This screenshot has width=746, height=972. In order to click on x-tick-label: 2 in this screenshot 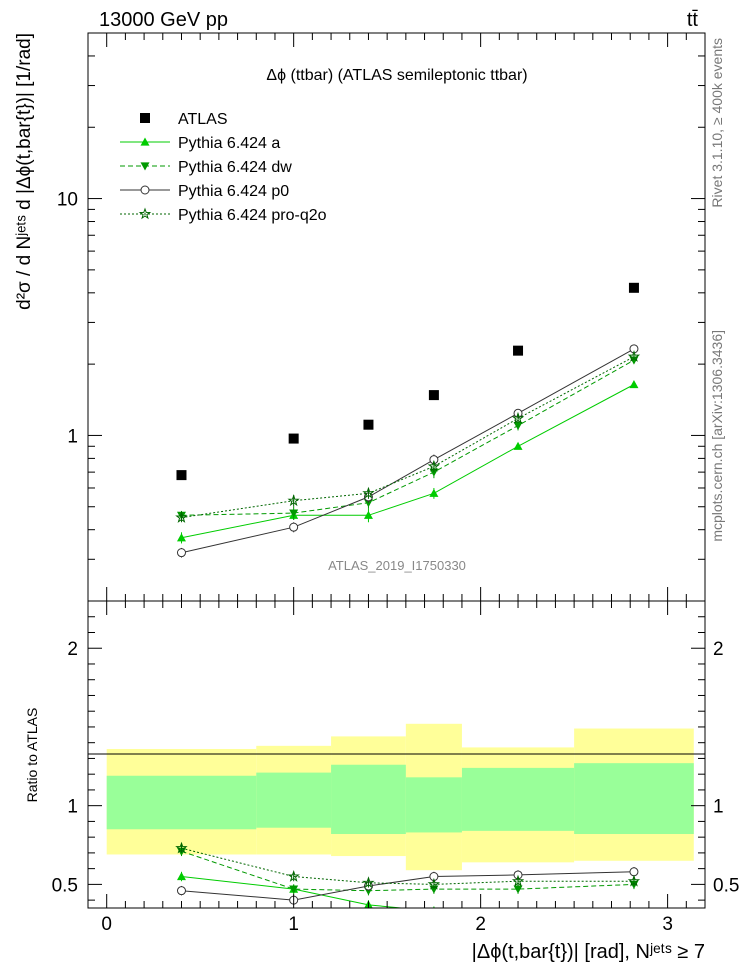, I will do `click(480, 924)`.